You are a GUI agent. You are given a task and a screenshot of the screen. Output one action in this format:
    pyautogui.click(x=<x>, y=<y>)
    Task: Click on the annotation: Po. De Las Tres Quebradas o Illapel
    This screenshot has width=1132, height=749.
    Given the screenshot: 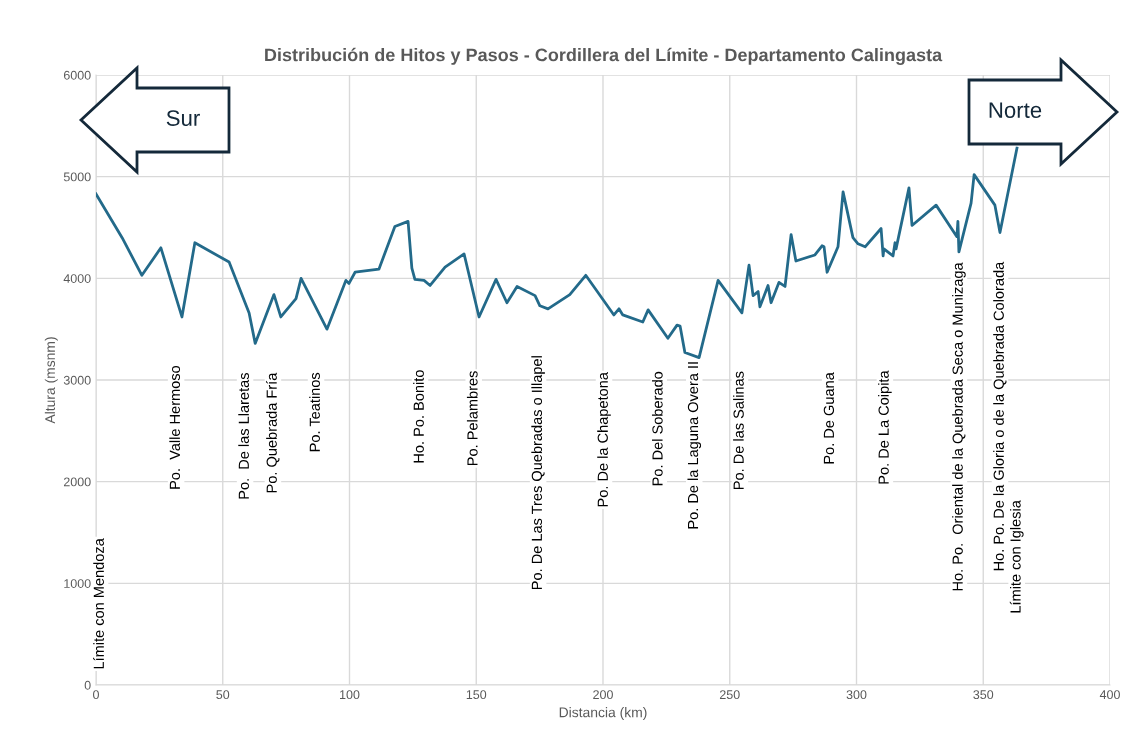 What is the action you would take?
    pyautogui.click(x=538, y=473)
    